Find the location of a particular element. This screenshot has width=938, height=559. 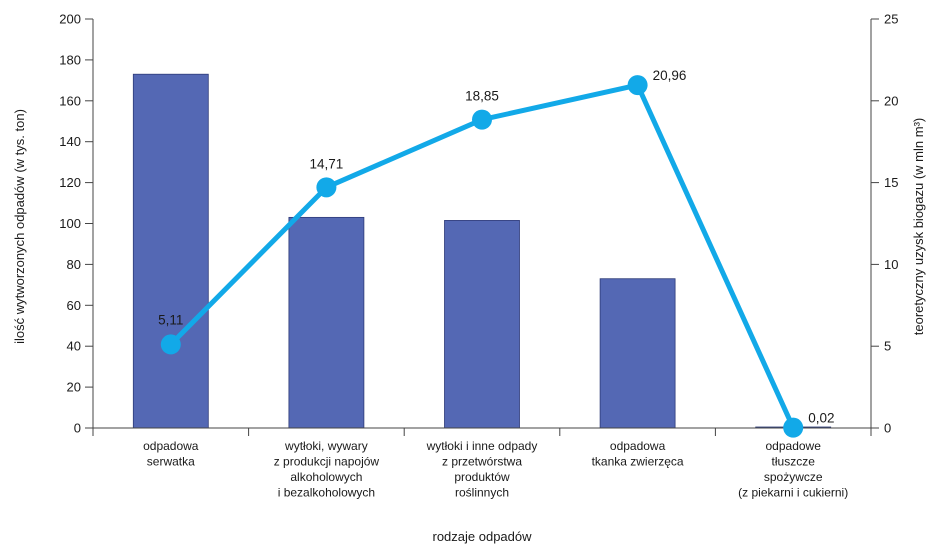

y-axis-title: ilość wytworzonych odpadów (w tys. ton) is located at coordinates (19, 226).